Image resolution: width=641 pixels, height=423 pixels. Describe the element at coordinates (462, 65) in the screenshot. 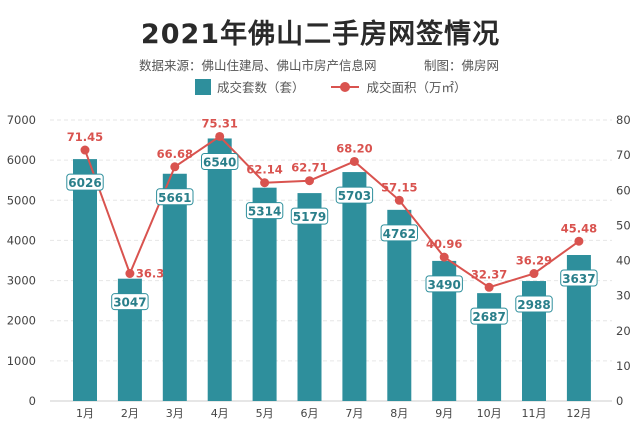

I see `chart-maker: 制图：佛房网` at that location.